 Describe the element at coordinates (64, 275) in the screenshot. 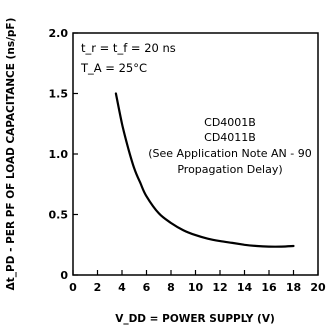

I see `y-tick-label: 0` at that location.